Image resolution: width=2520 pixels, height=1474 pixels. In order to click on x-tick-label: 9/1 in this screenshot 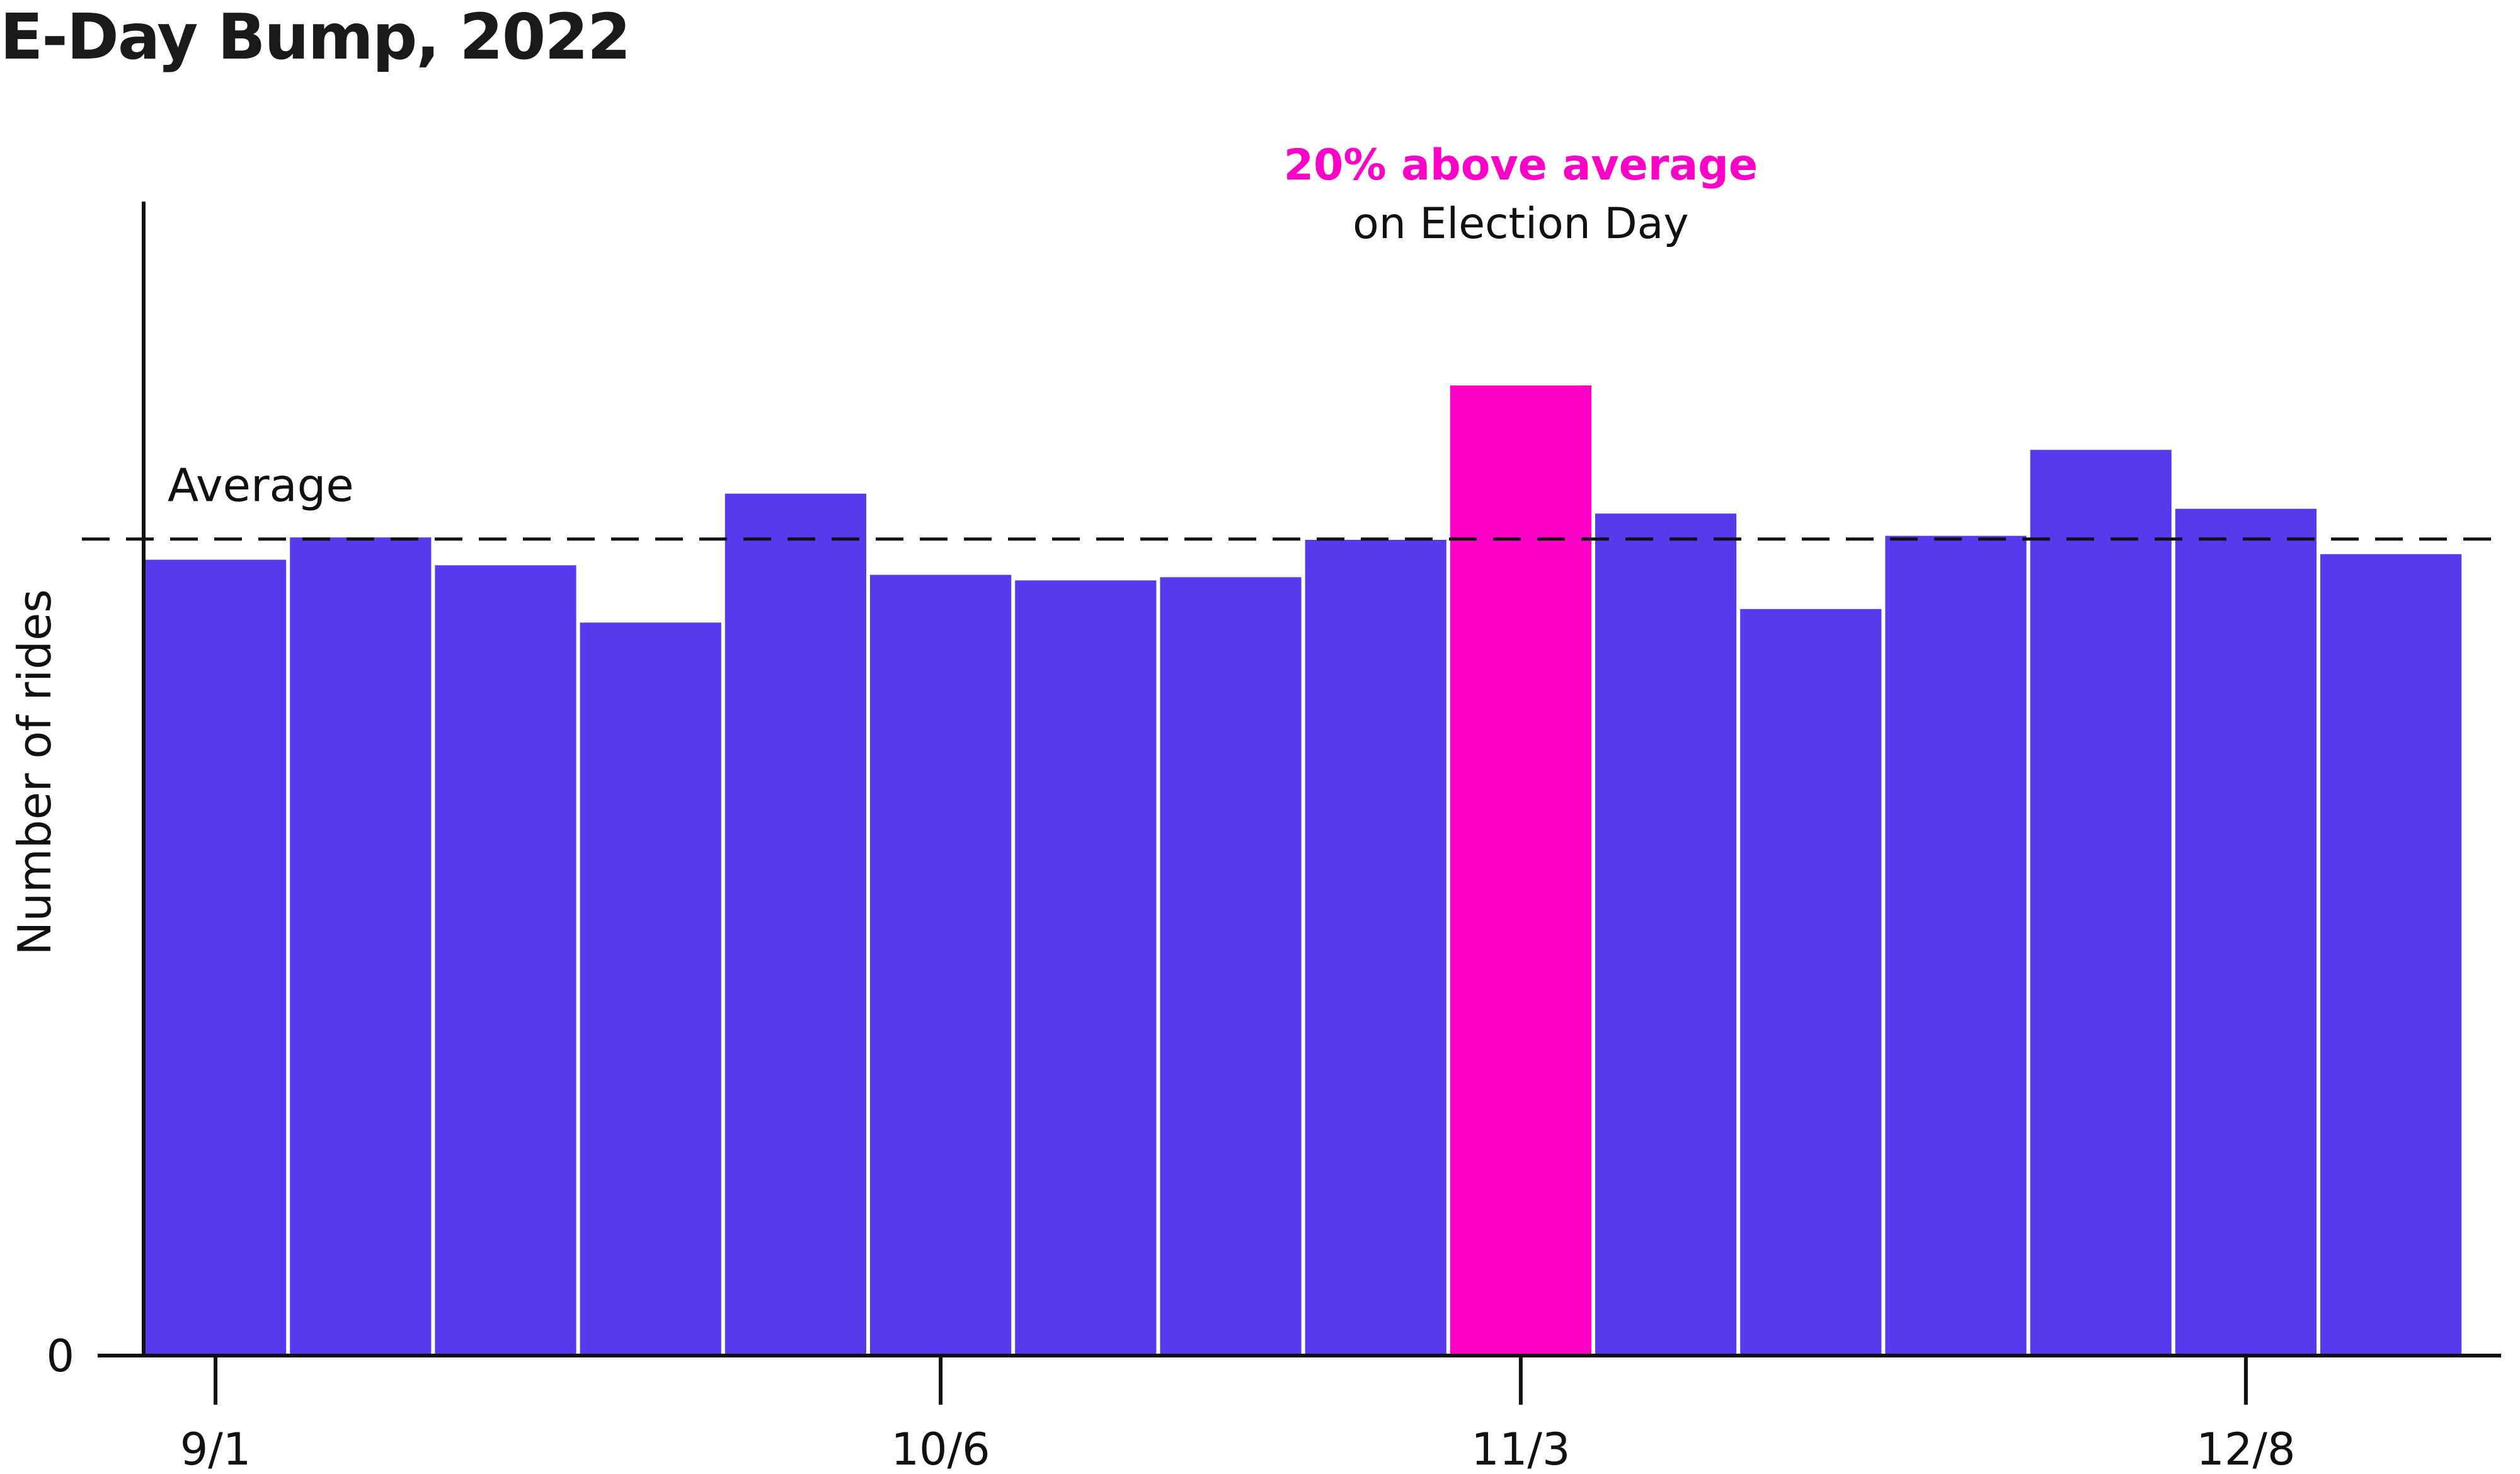, I will do `click(215, 1449)`.